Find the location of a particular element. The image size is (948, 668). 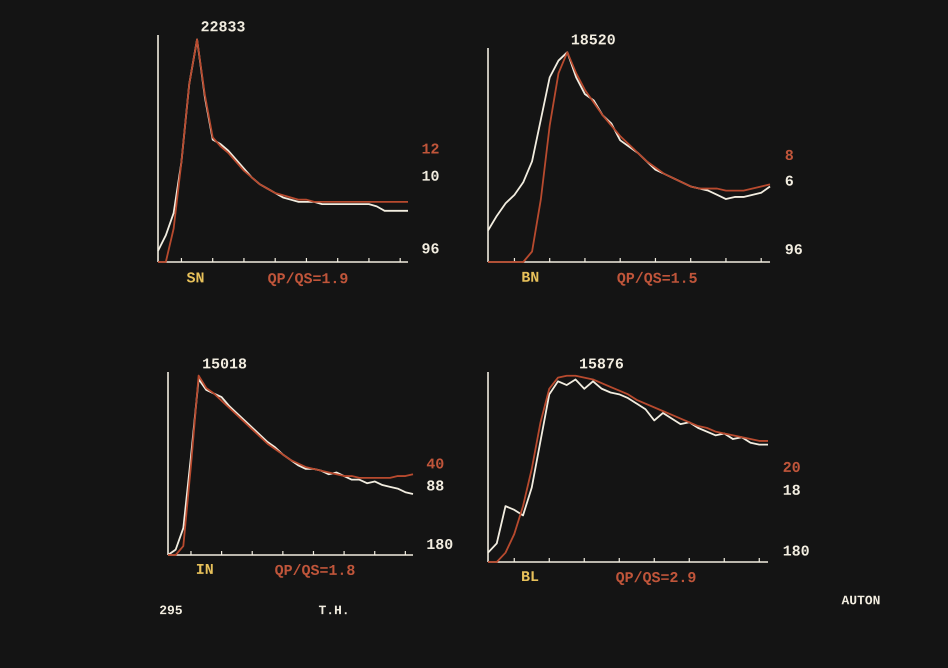

text: 6 is located at coordinates (789, 181).